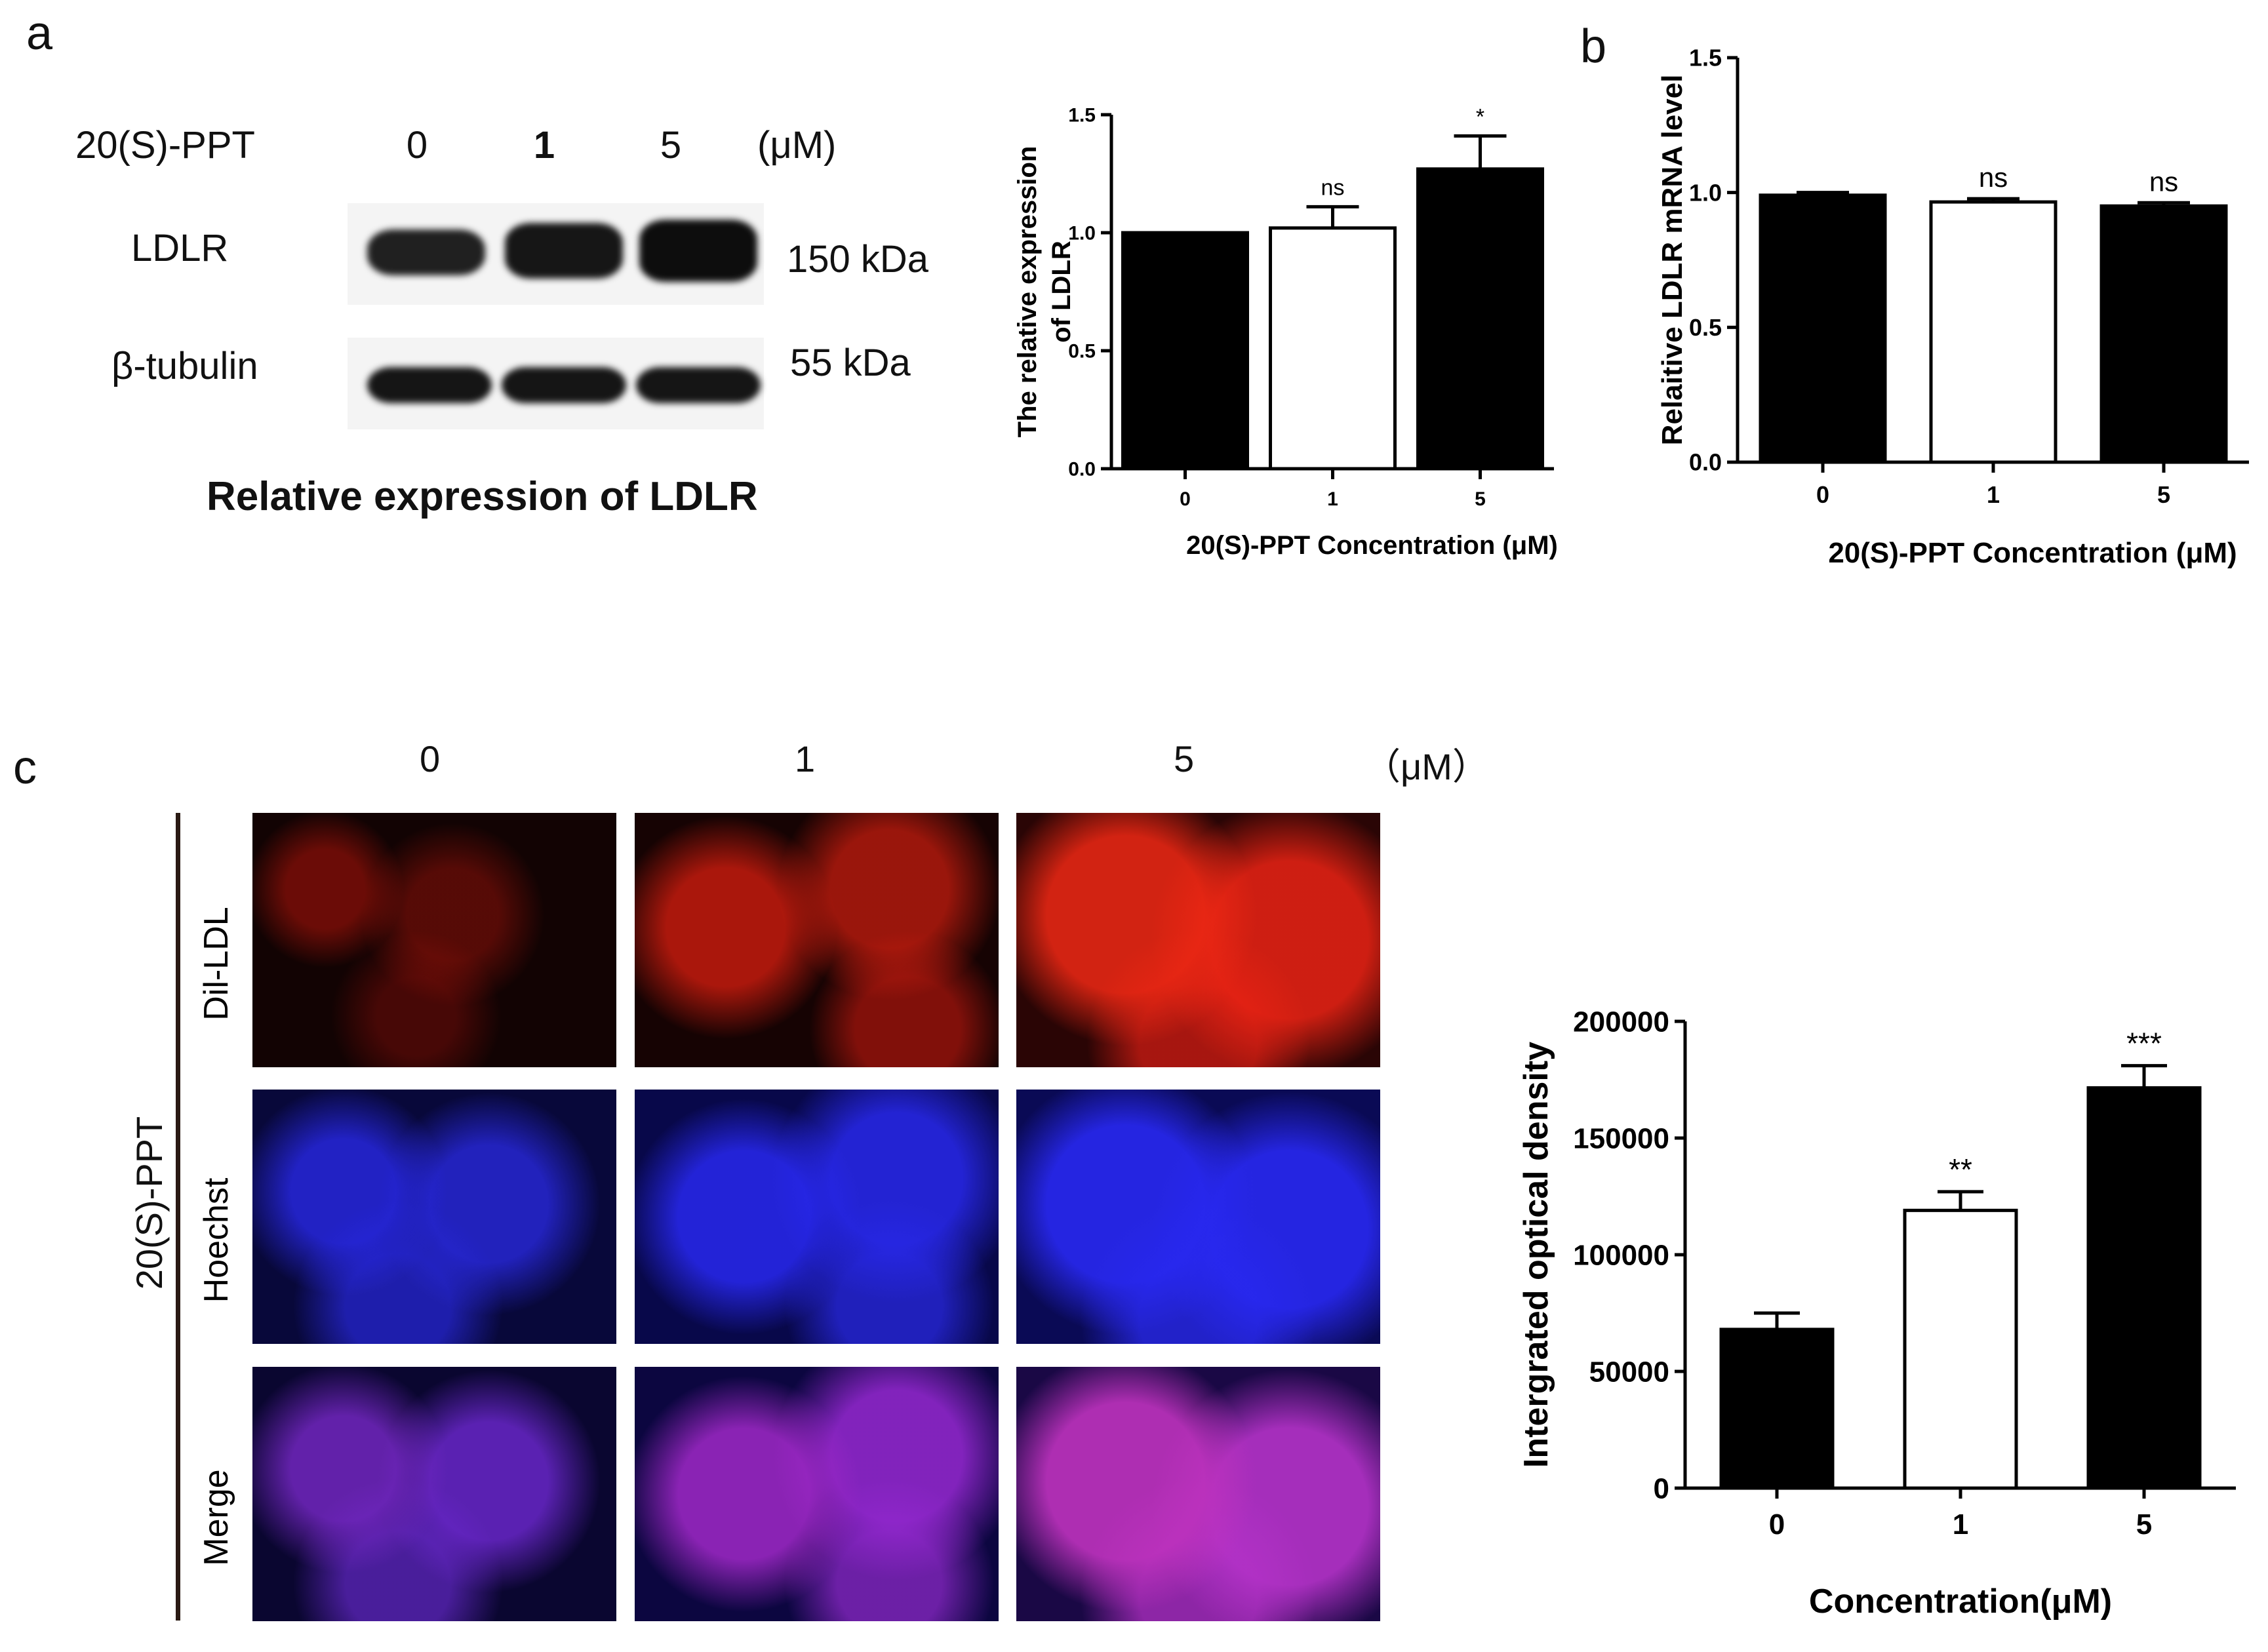 This screenshot has width=2268, height=1652. What do you see at coordinates (178, 1217) in the screenshot?
I see `group-bracket-line` at bounding box center [178, 1217].